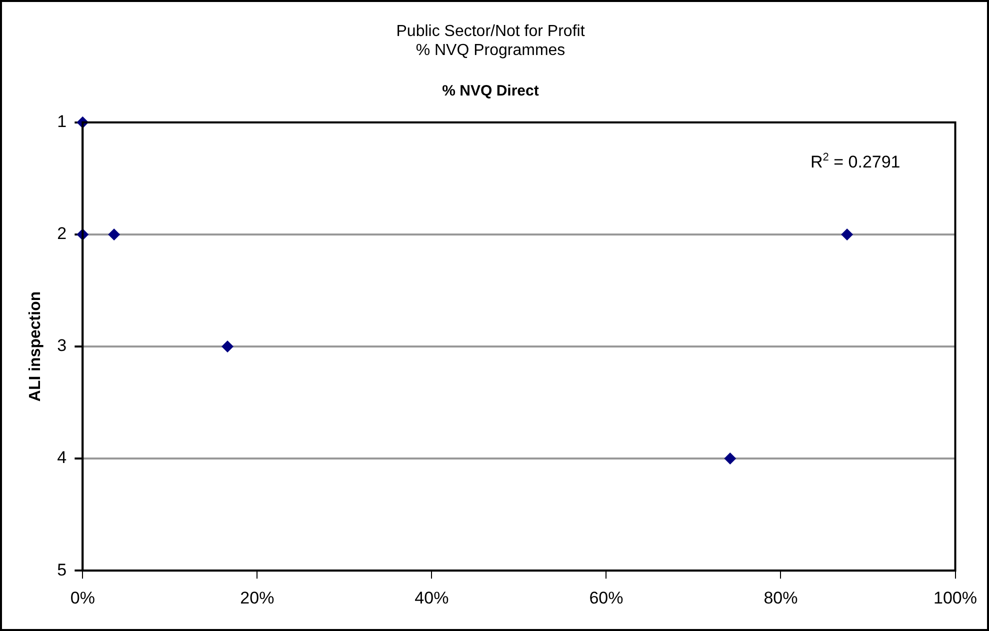 The width and height of the screenshot is (989, 631). I want to click on y-tick-label: 5, so click(62, 570).